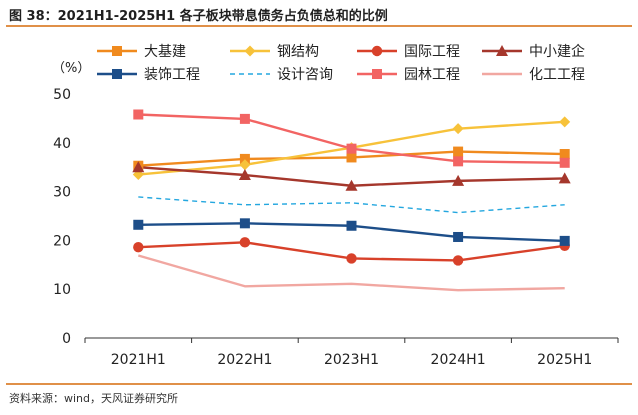 Image resolution: width=638 pixels, height=415 pixels. I want to click on legend-label: 园林工程, so click(432, 75).